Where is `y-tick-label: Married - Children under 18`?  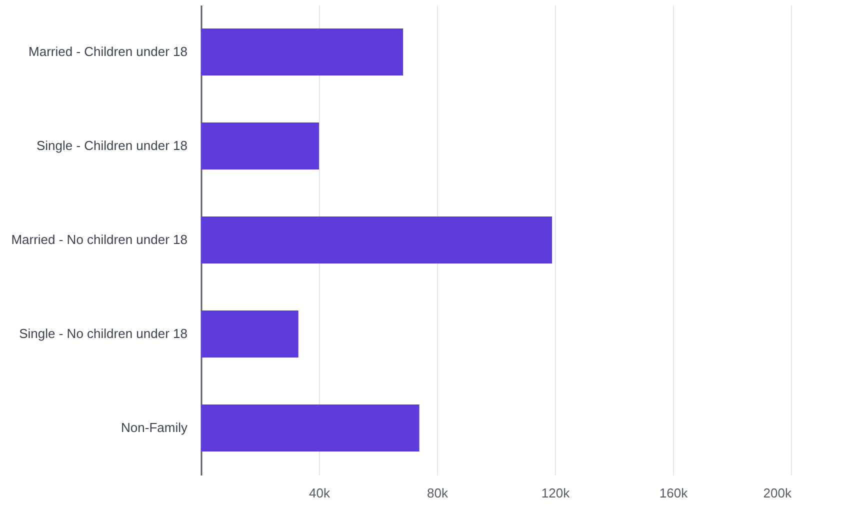 y-tick-label: Married - Children under 18 is located at coordinates (108, 51).